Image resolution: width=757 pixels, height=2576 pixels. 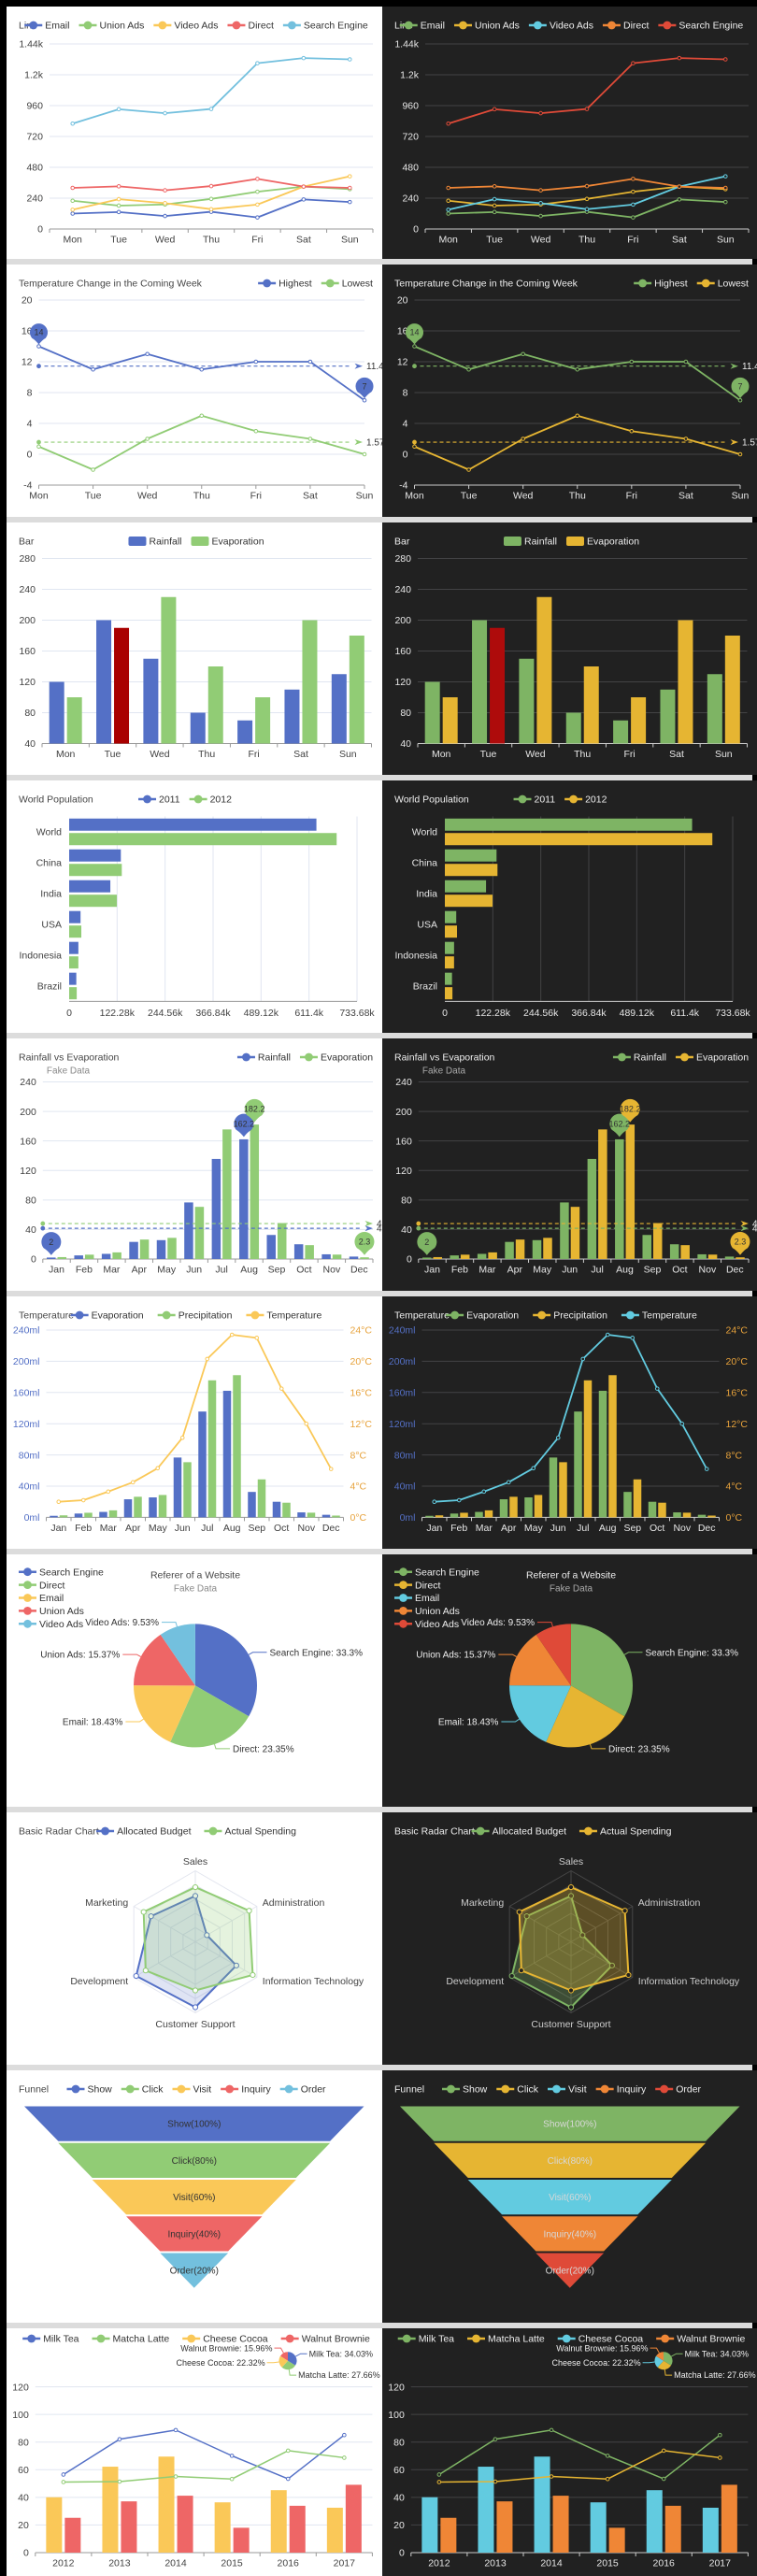 What do you see at coordinates (737, 1331) in the screenshot?
I see `svg-text: 24°C` at bounding box center [737, 1331].